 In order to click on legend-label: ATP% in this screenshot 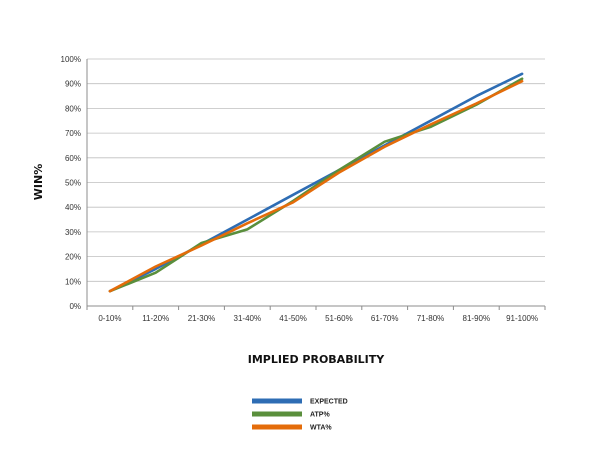, I will do `click(320, 415)`.